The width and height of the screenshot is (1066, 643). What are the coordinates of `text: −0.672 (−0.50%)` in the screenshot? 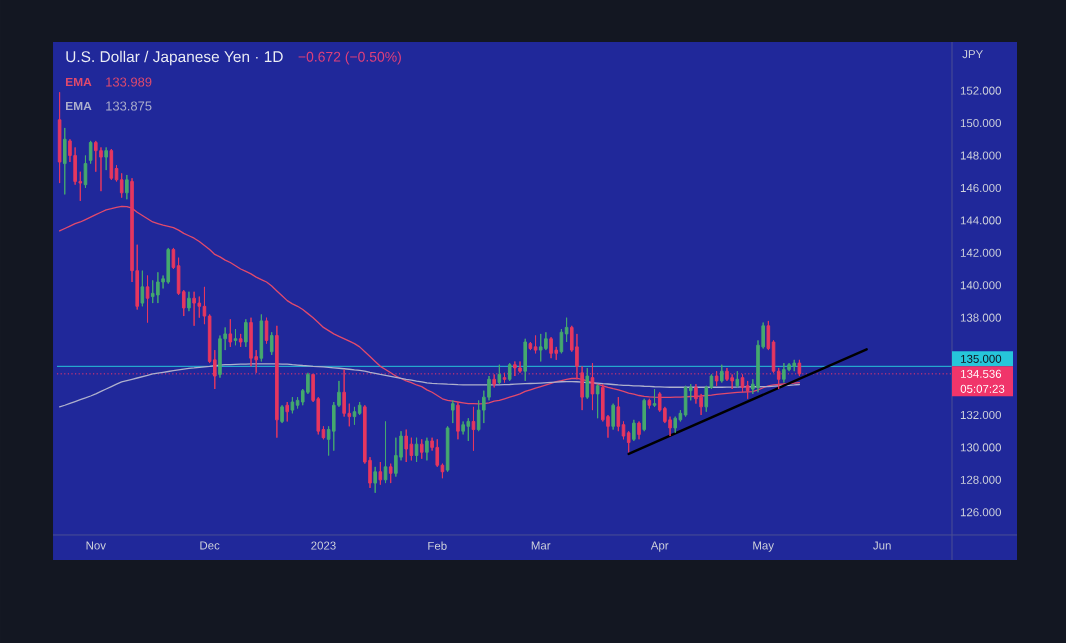 It's located at (349, 58).